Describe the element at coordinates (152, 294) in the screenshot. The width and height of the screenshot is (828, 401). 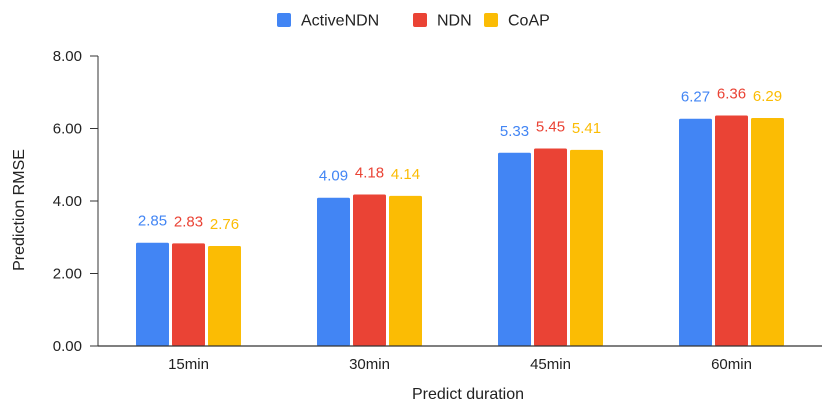
I see `bar-activendn-15min` at that location.